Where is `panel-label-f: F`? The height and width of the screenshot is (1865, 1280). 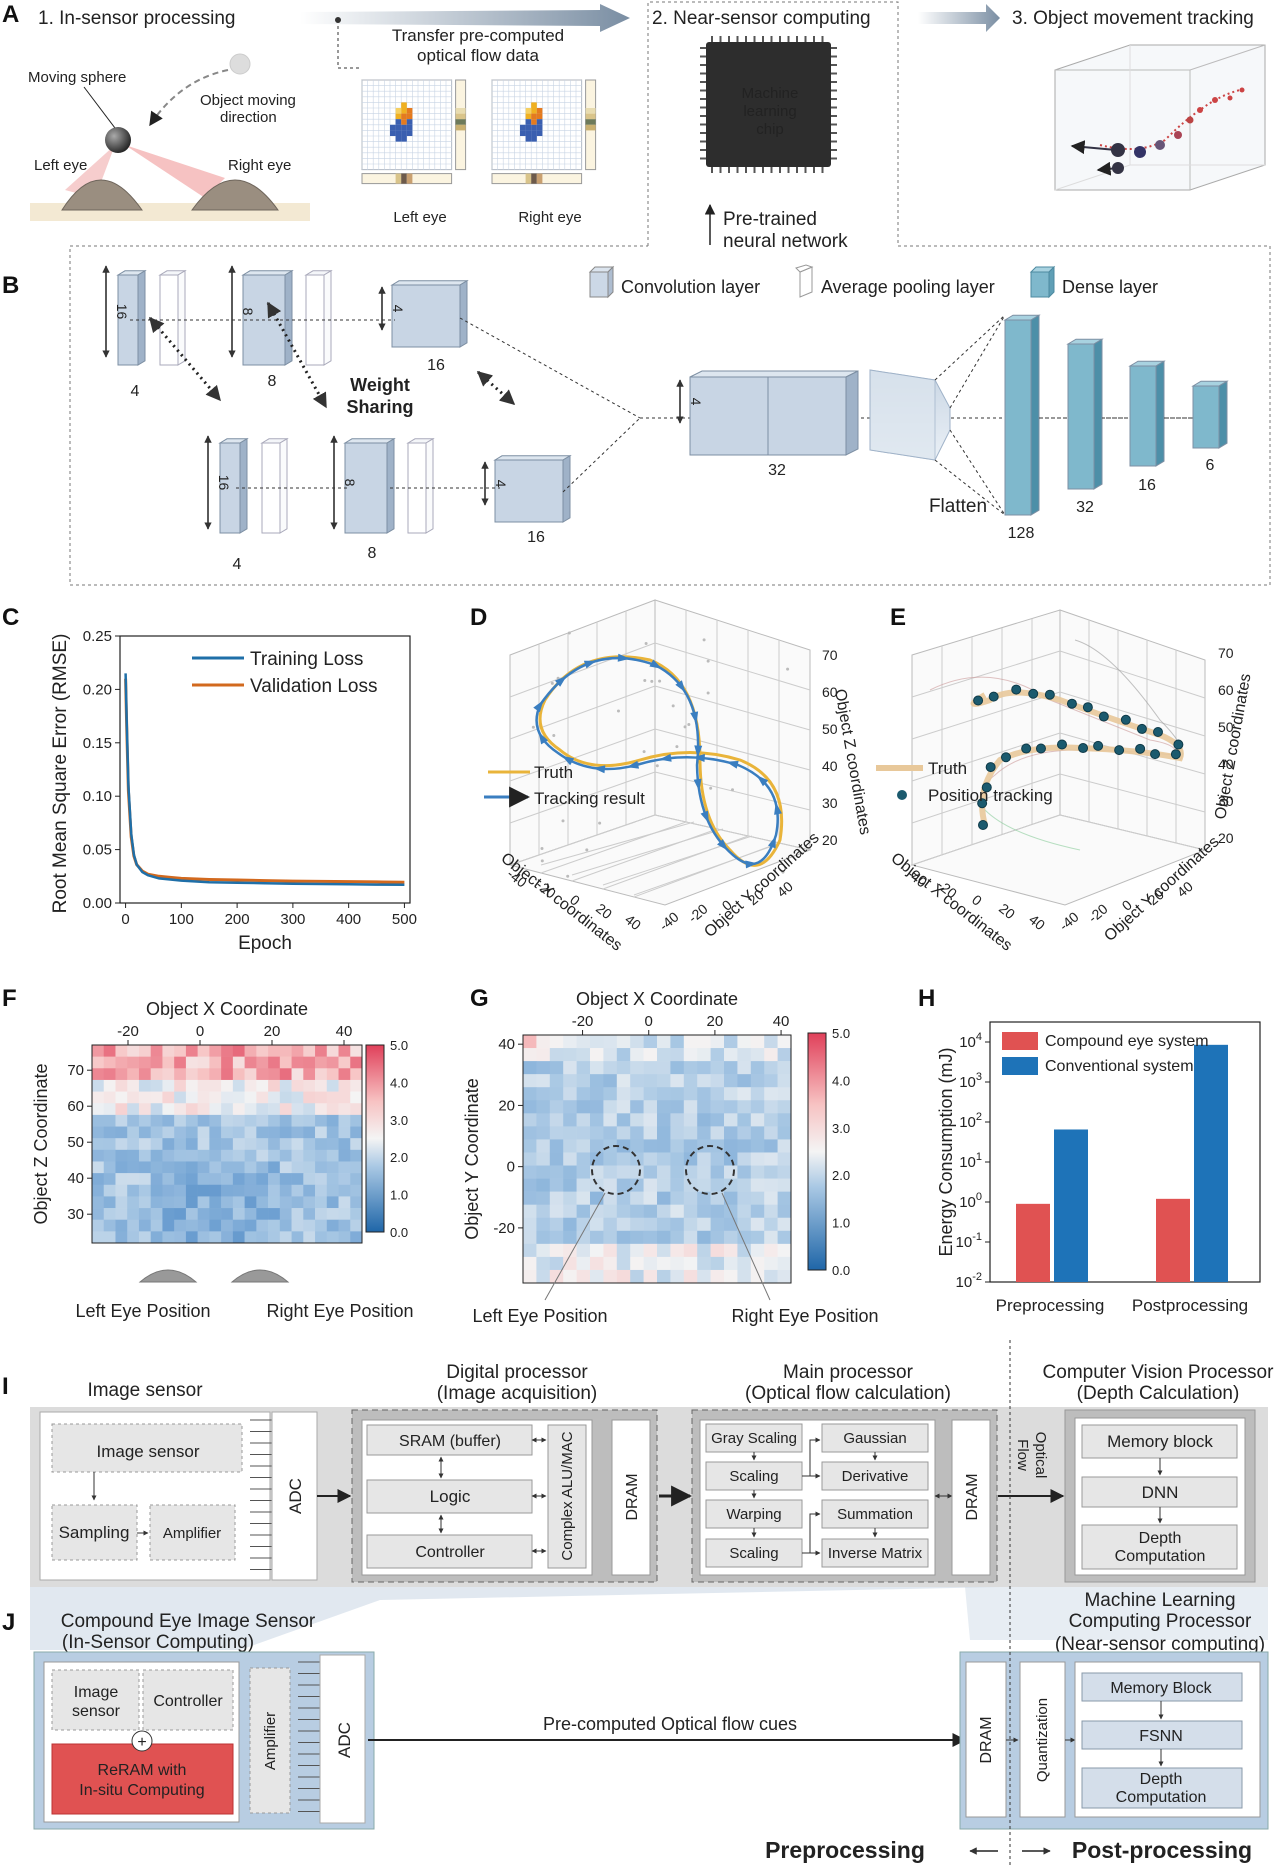
panel-label-f: F is located at coordinates (9, 998).